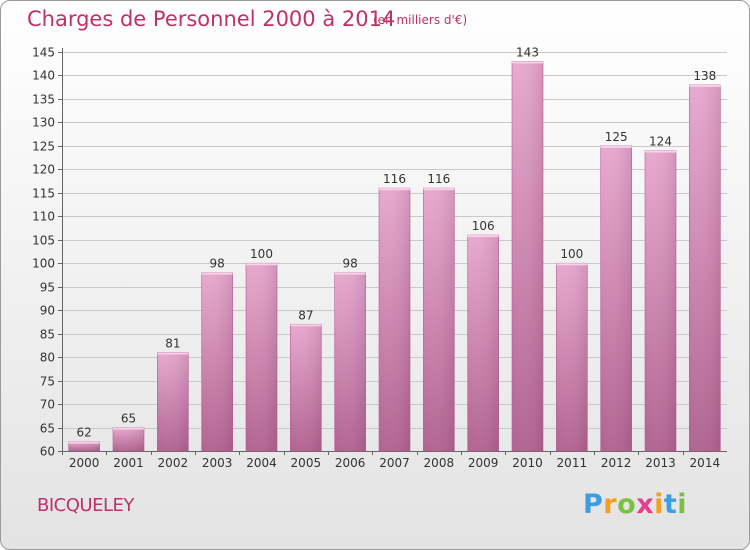 This screenshot has width=750, height=550. I want to click on logo-letter: r, so click(610, 504).